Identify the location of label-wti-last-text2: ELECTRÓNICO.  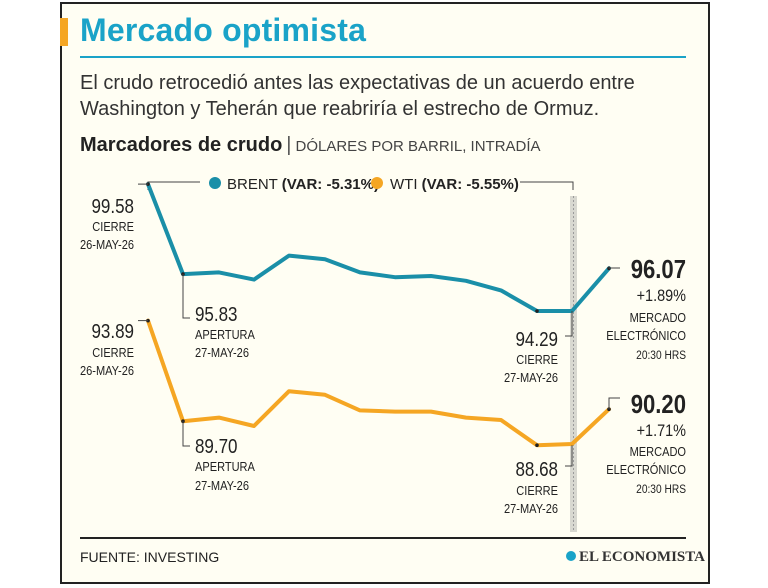
(646, 469).